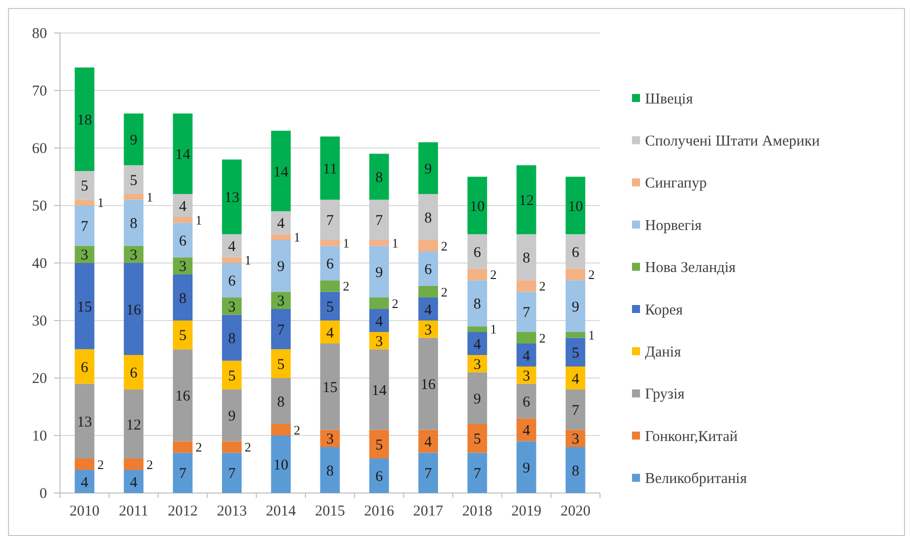 The width and height of the screenshot is (909, 536). What do you see at coordinates (691, 436) in the screenshot?
I see `legend-label: Гонконг,Китай` at bounding box center [691, 436].